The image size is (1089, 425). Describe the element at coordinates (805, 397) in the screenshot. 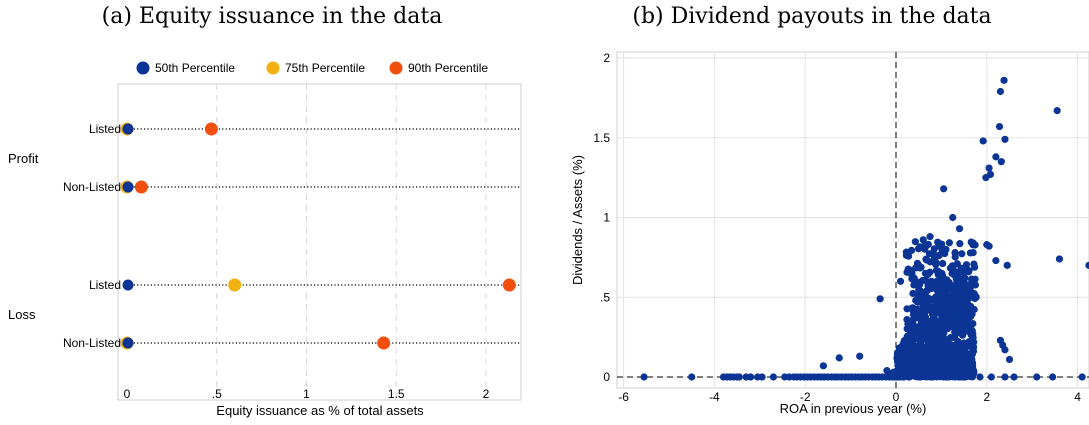

I see `panel-b-x-tick: -2` at that location.